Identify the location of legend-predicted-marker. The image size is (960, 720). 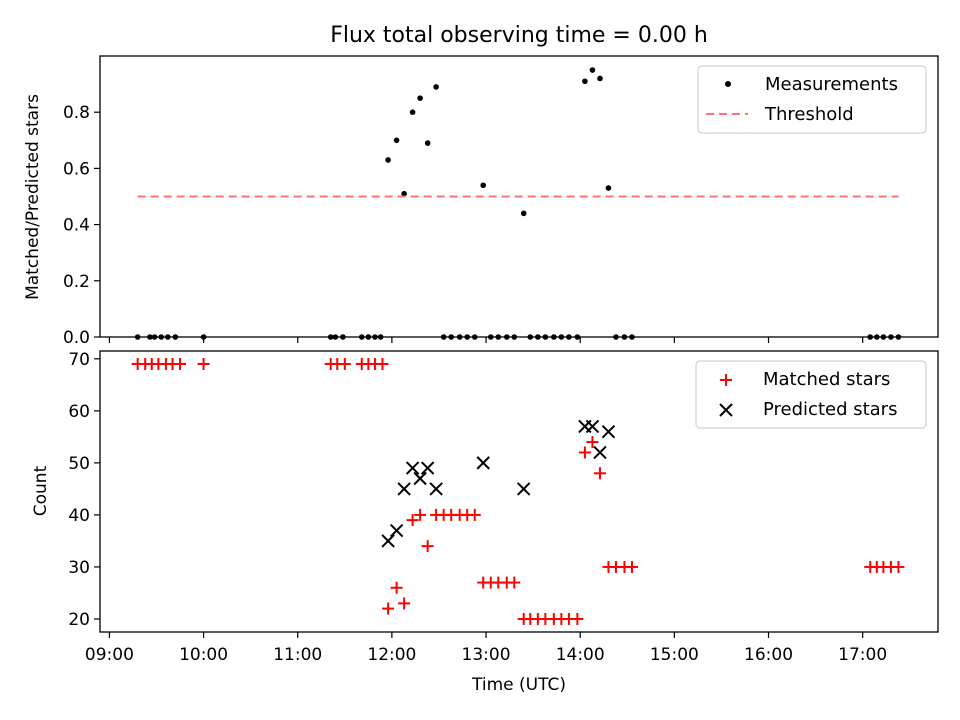
(726, 410).